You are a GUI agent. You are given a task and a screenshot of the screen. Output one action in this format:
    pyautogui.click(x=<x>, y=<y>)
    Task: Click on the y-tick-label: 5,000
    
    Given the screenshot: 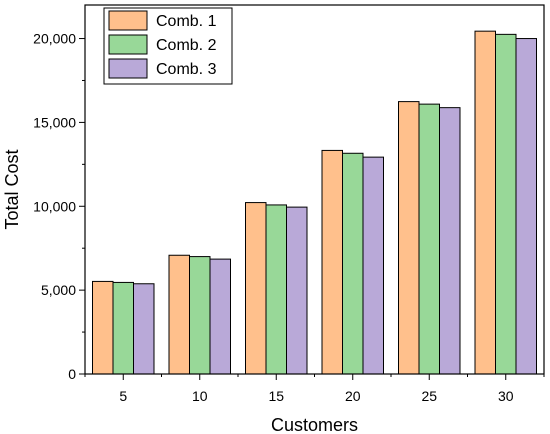 What is the action you would take?
    pyautogui.click(x=58, y=290)
    